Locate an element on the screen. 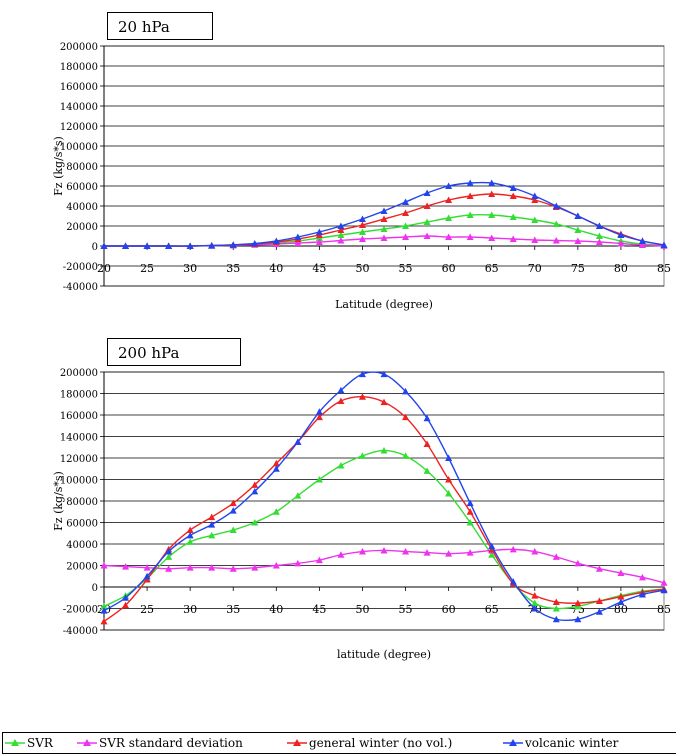 The image size is (676, 756). y-axis-label: Fz (kg/s*s) is located at coordinates (58, 166).